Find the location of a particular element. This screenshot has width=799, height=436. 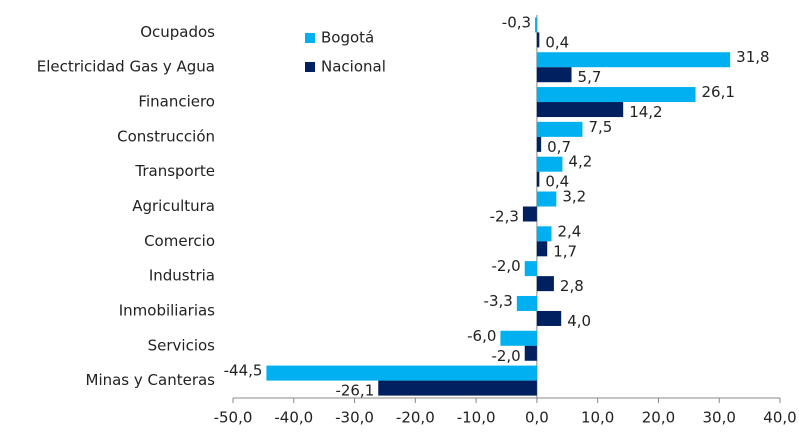

data-label: -26,1 is located at coordinates (354, 391).